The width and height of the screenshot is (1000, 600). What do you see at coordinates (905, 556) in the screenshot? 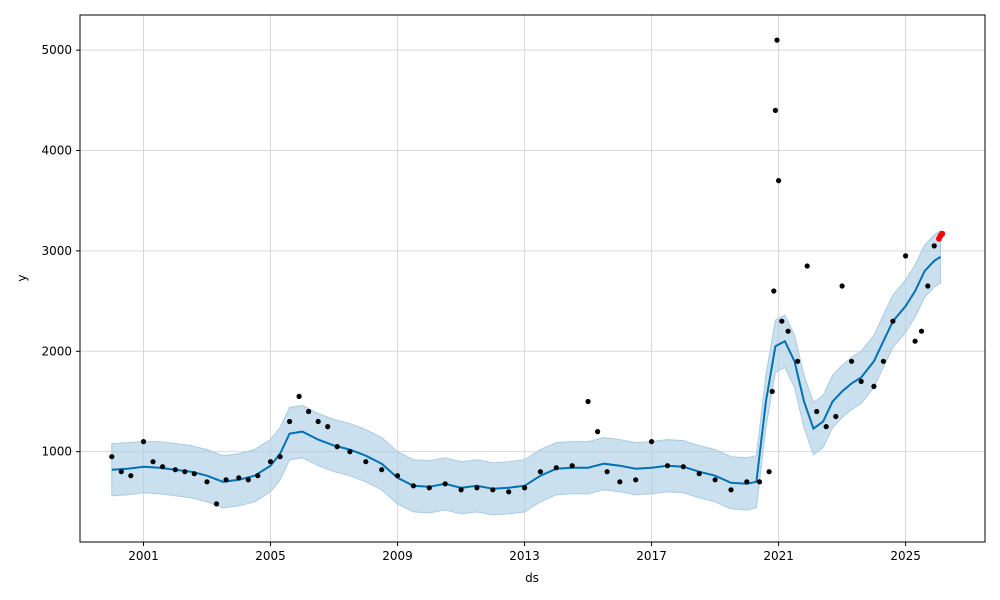
I see `x-tick-label: 2025` at bounding box center [905, 556].